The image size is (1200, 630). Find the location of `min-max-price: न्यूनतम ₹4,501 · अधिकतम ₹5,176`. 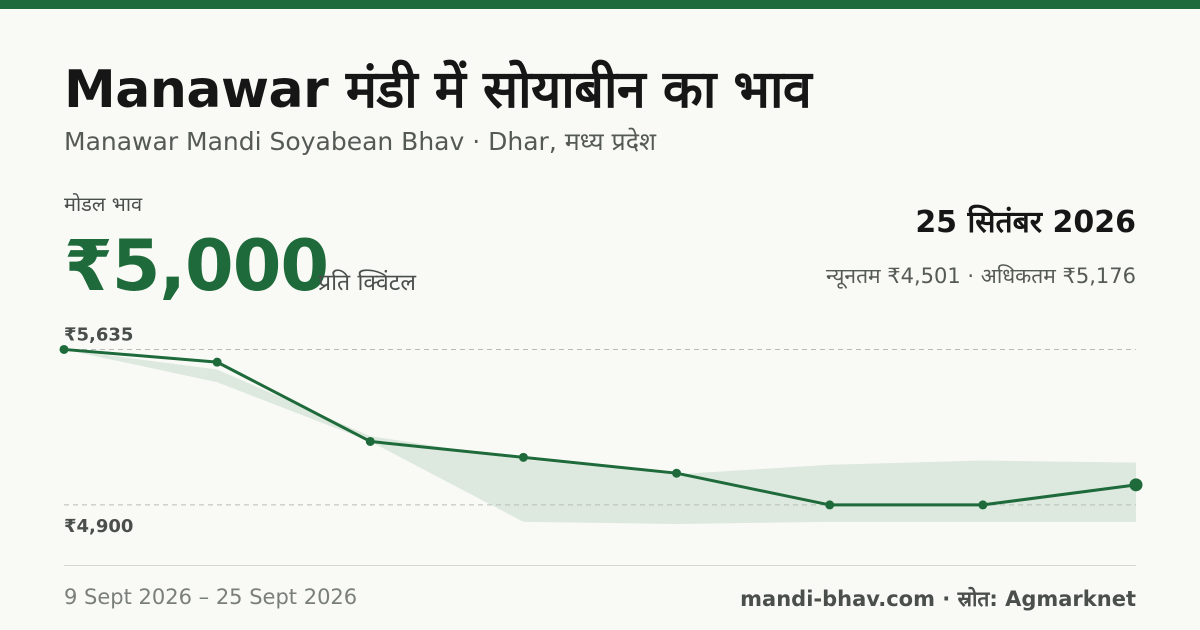

min-max-price: न्यूनतम ₹4,501 · अधिकतम ₹5,176 is located at coordinates (981, 276).